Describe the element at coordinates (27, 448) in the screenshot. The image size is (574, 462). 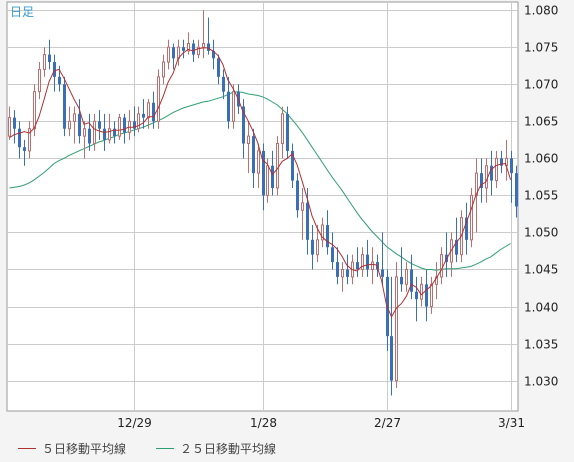
I see `legend-swatch-ma5` at that location.